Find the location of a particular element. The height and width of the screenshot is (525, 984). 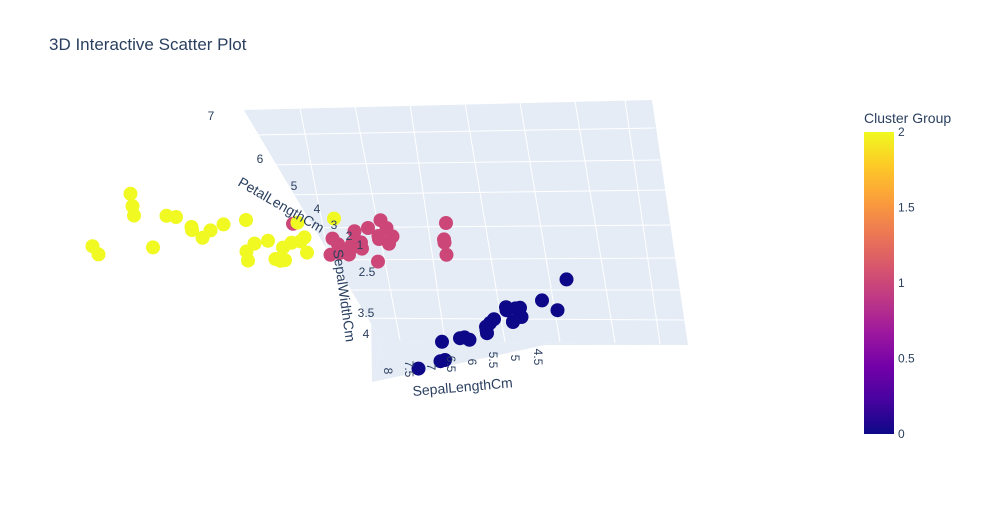

z-tick-label: 6 is located at coordinates (260, 159).